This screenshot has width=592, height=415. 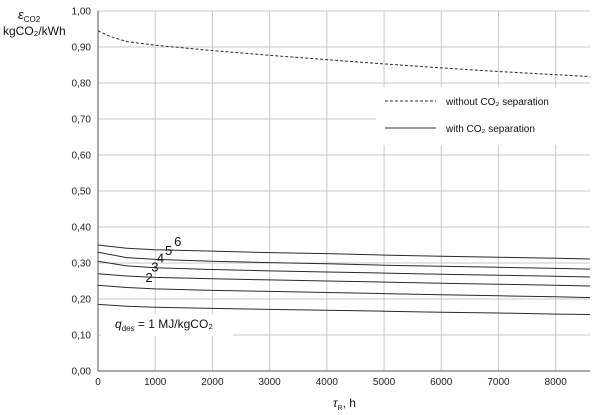 What do you see at coordinates (29, 15) in the screenshot?
I see `y-axis-title: εCO2` at bounding box center [29, 15].